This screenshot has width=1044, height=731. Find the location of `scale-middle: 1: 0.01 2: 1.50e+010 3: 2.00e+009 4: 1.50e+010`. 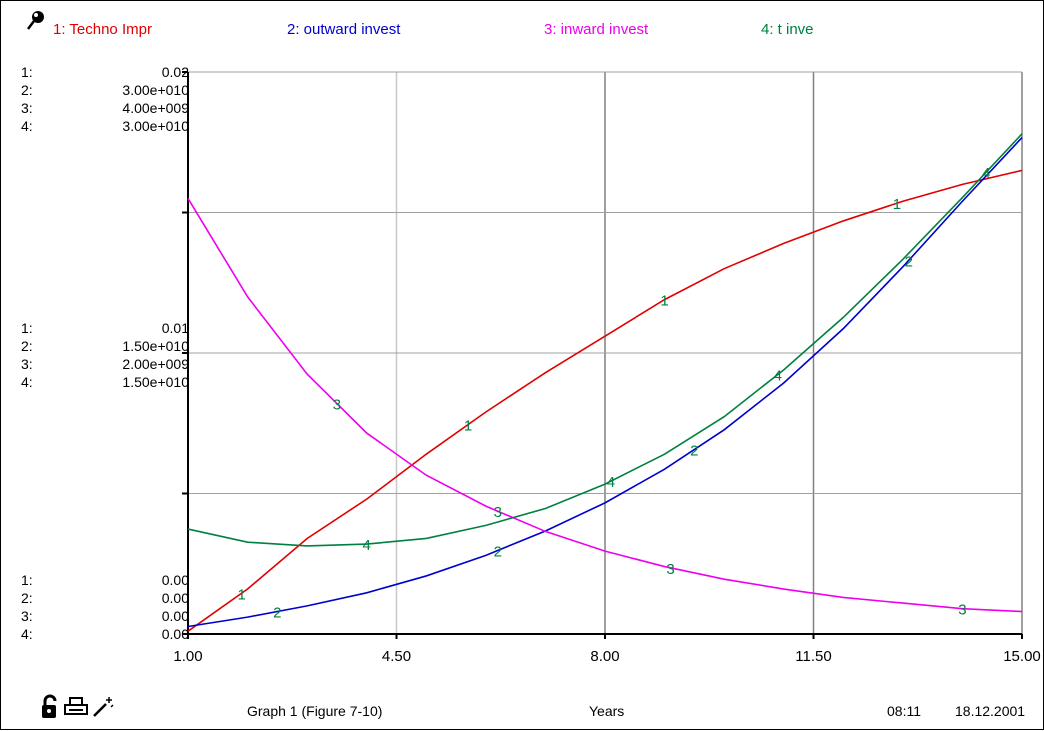

scale-middle: 1: 0.01 2: 1.50e+010 3: 2.00e+009 4: 1.50e+010 is located at coordinates (105, 355).